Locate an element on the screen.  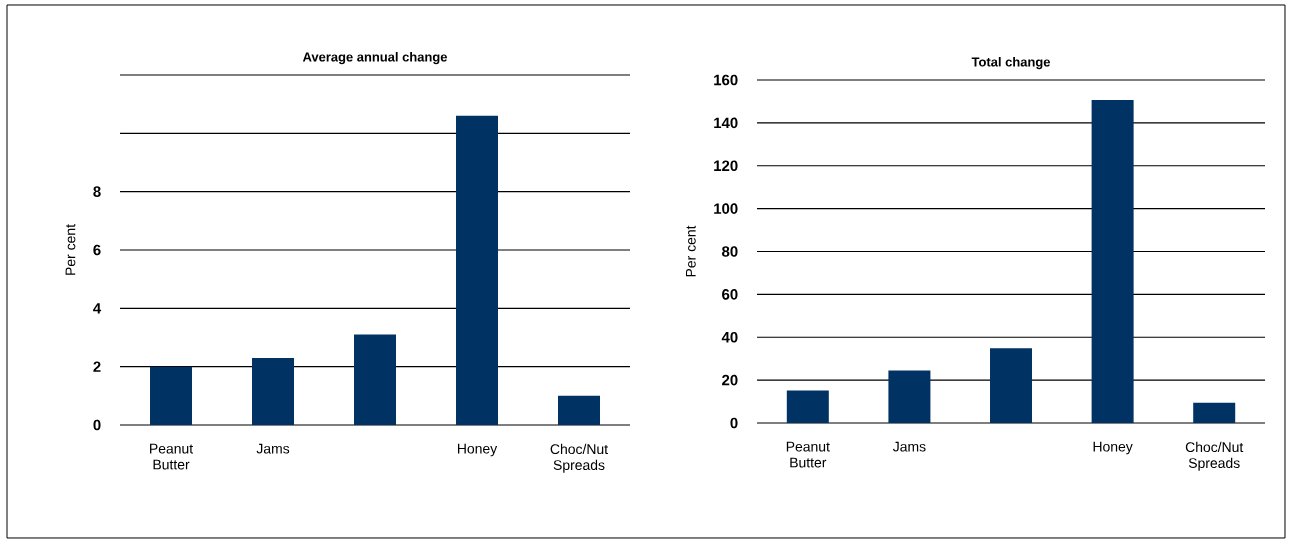
y-tick-label: 40 is located at coordinates (729, 337).